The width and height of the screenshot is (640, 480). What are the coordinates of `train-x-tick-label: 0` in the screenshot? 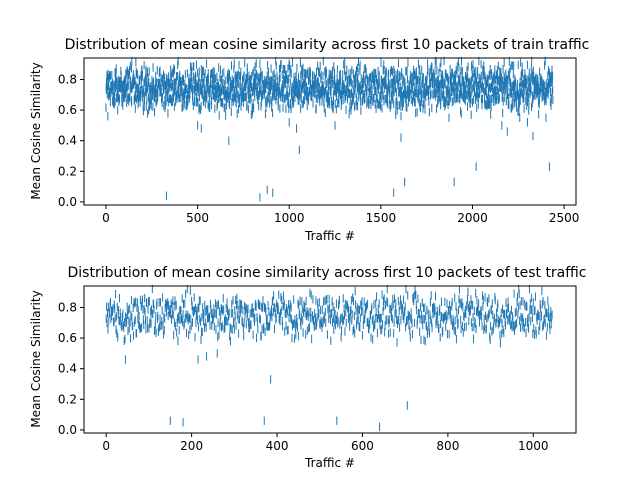 It's located at (106, 218).